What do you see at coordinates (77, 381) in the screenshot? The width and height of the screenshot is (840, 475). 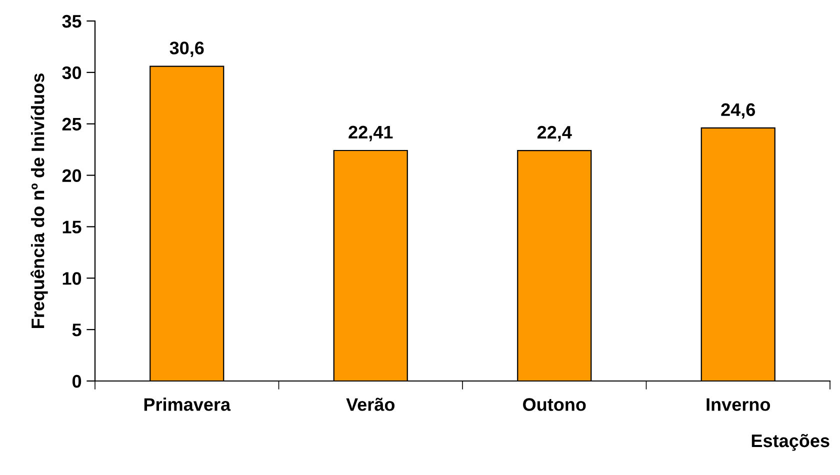 I see `y-tick-label: 0` at bounding box center [77, 381].